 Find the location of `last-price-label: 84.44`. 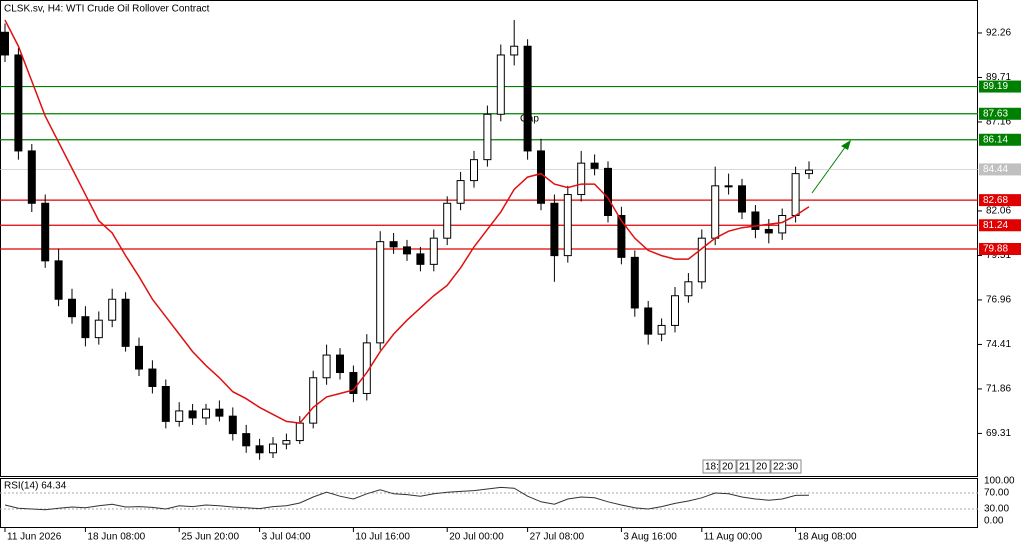

last-price-label: 84.44 is located at coordinates (995, 169).